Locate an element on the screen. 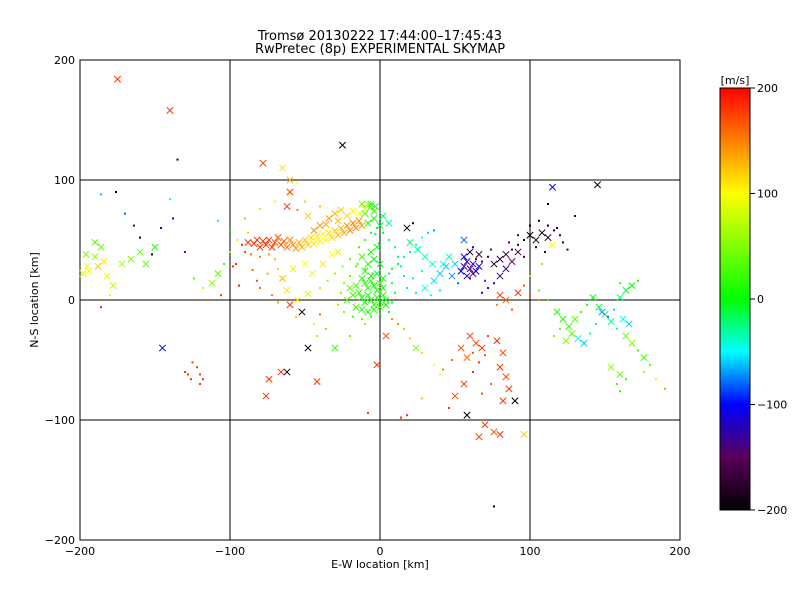 The height and width of the screenshot is (604, 800). y-axis-title: N-S location [km] is located at coordinates (34, 300).